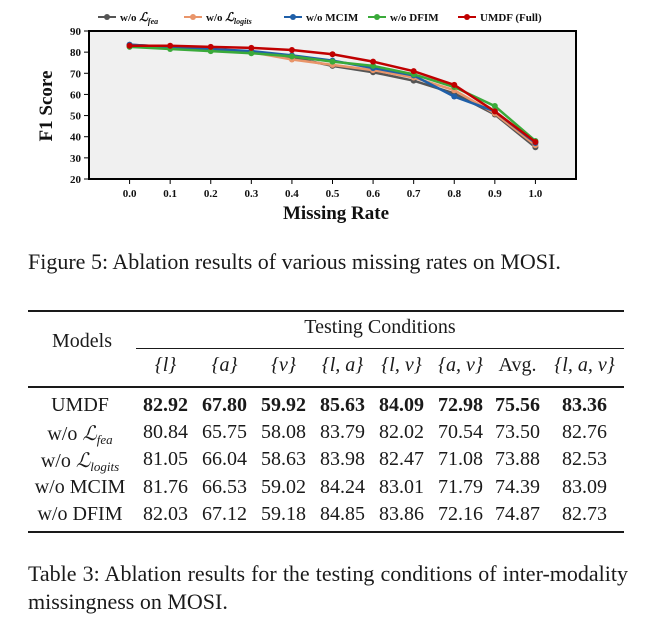 This screenshot has width=653, height=637. What do you see at coordinates (414, 194) in the screenshot?
I see `x-tick-label: 0.7` at bounding box center [414, 194].